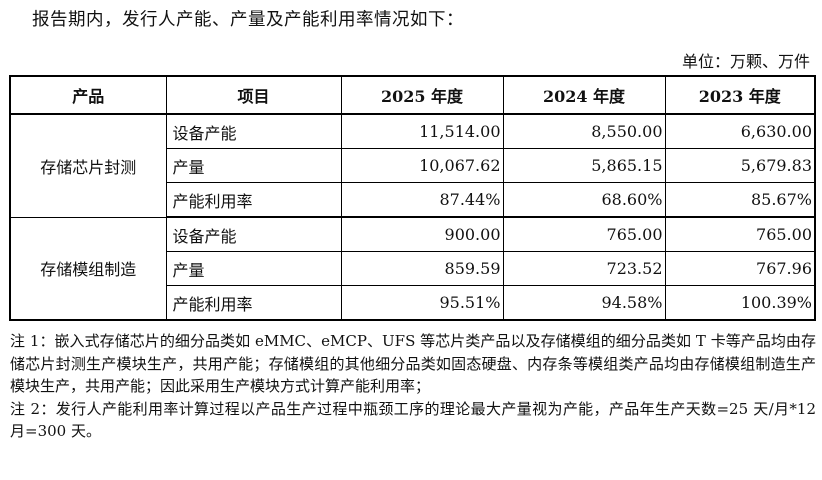 The height and width of the screenshot is (480, 822). What do you see at coordinates (745, 61) in the screenshot?
I see `unit-label: 单位：万颗、万件` at bounding box center [745, 61].